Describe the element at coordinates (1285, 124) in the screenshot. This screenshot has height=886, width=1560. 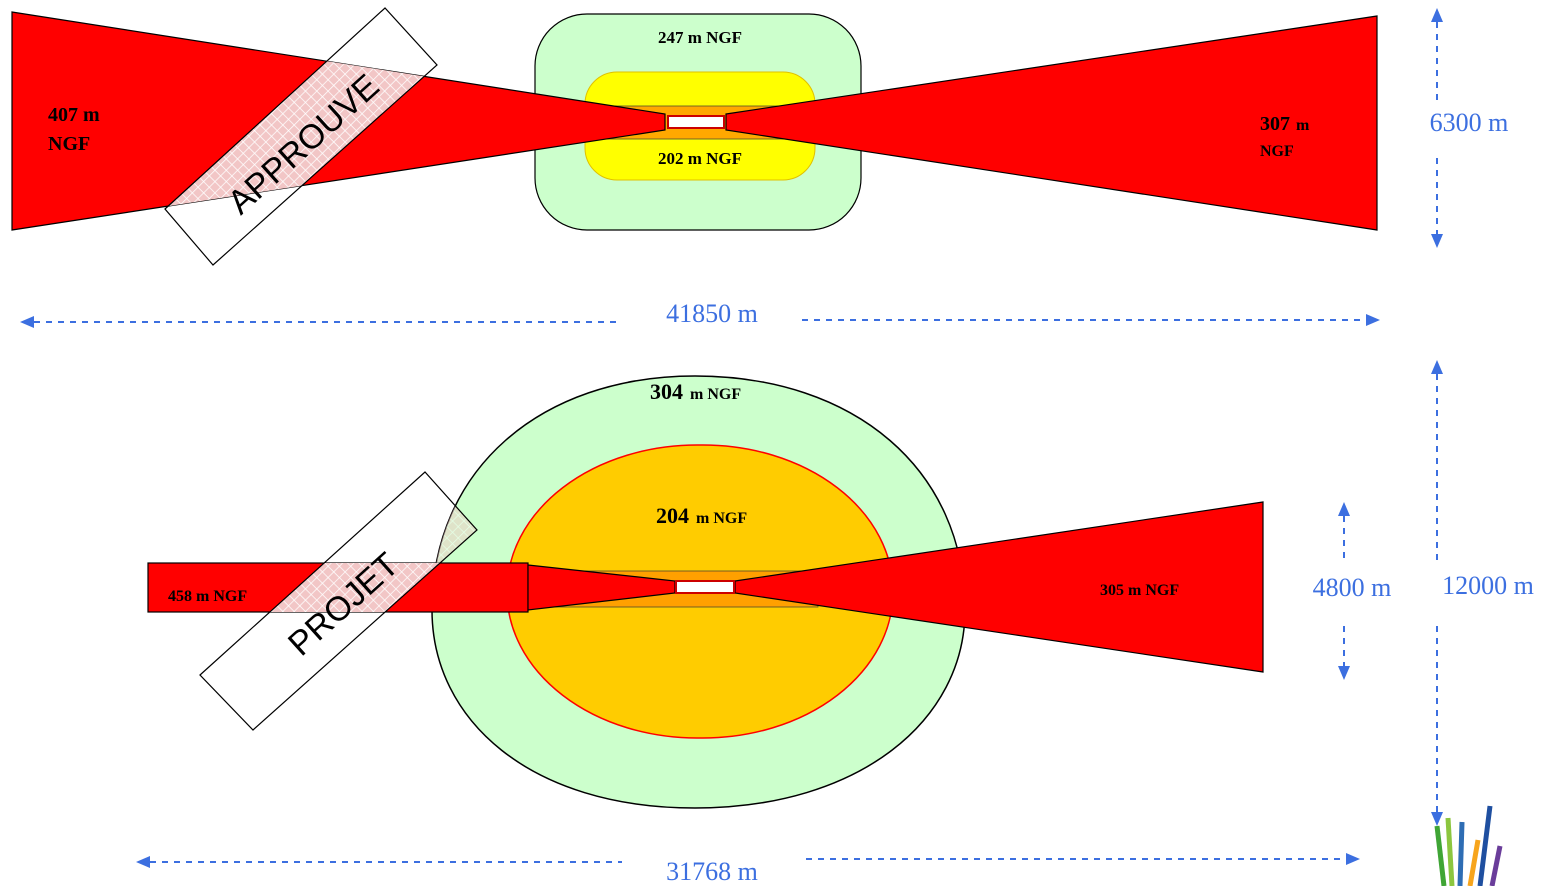
I see `east-cone-label-line1: 307 m` at that location.